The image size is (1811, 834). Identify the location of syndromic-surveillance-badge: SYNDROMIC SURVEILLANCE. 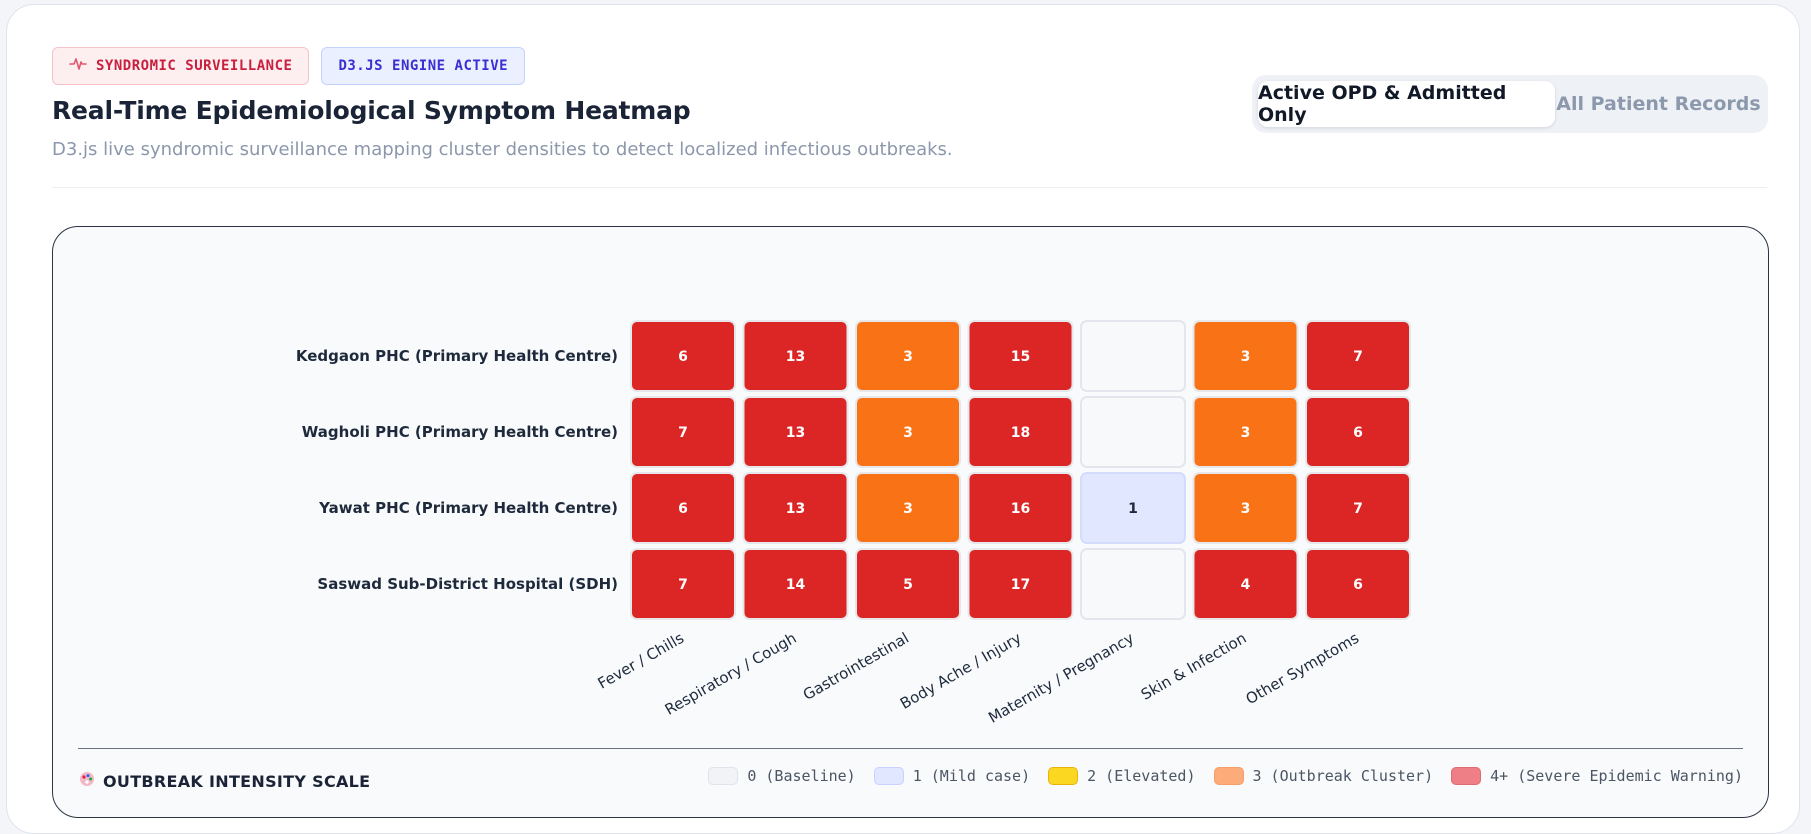
(181, 66).